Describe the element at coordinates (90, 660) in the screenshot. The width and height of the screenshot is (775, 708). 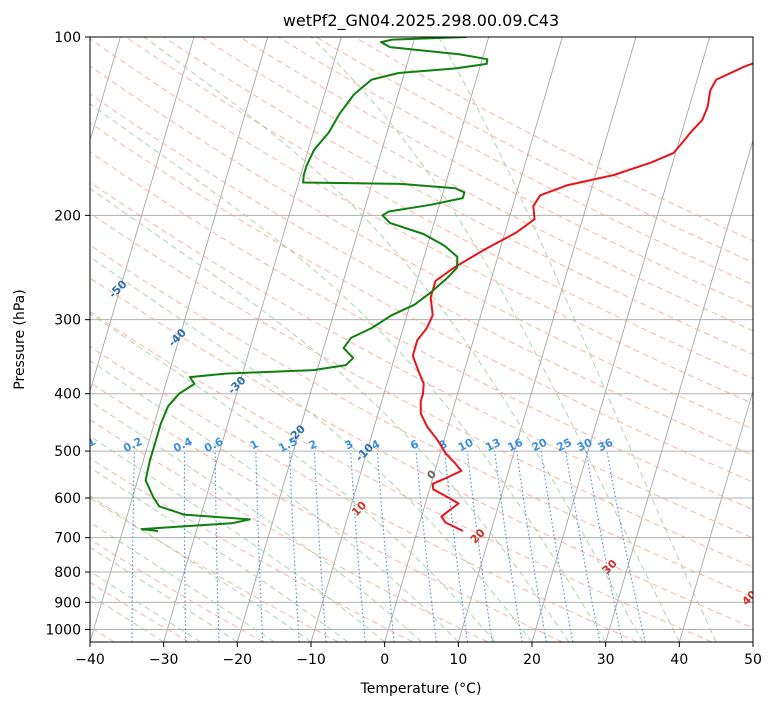
I see `x-tick-label: −40` at that location.